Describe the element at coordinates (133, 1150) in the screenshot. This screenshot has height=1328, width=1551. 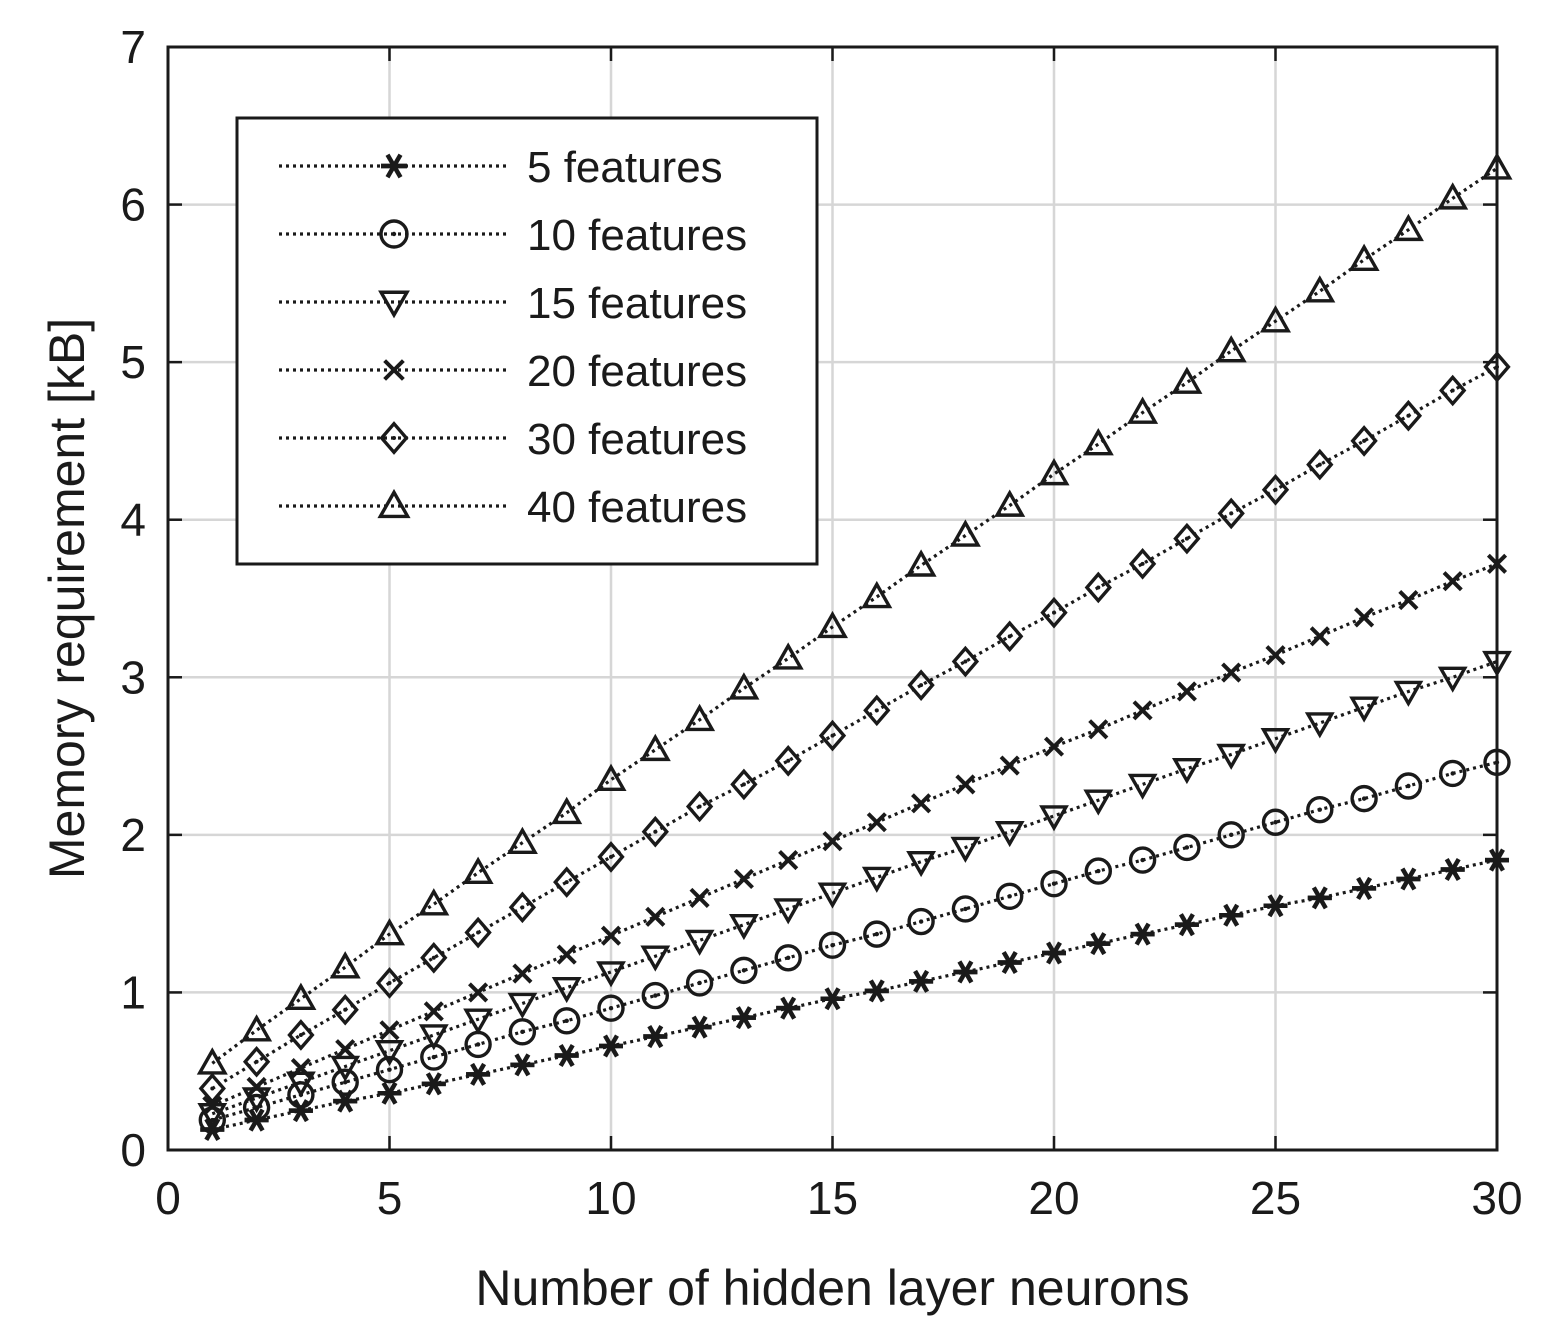
I see `y-tick-label: 0` at that location.